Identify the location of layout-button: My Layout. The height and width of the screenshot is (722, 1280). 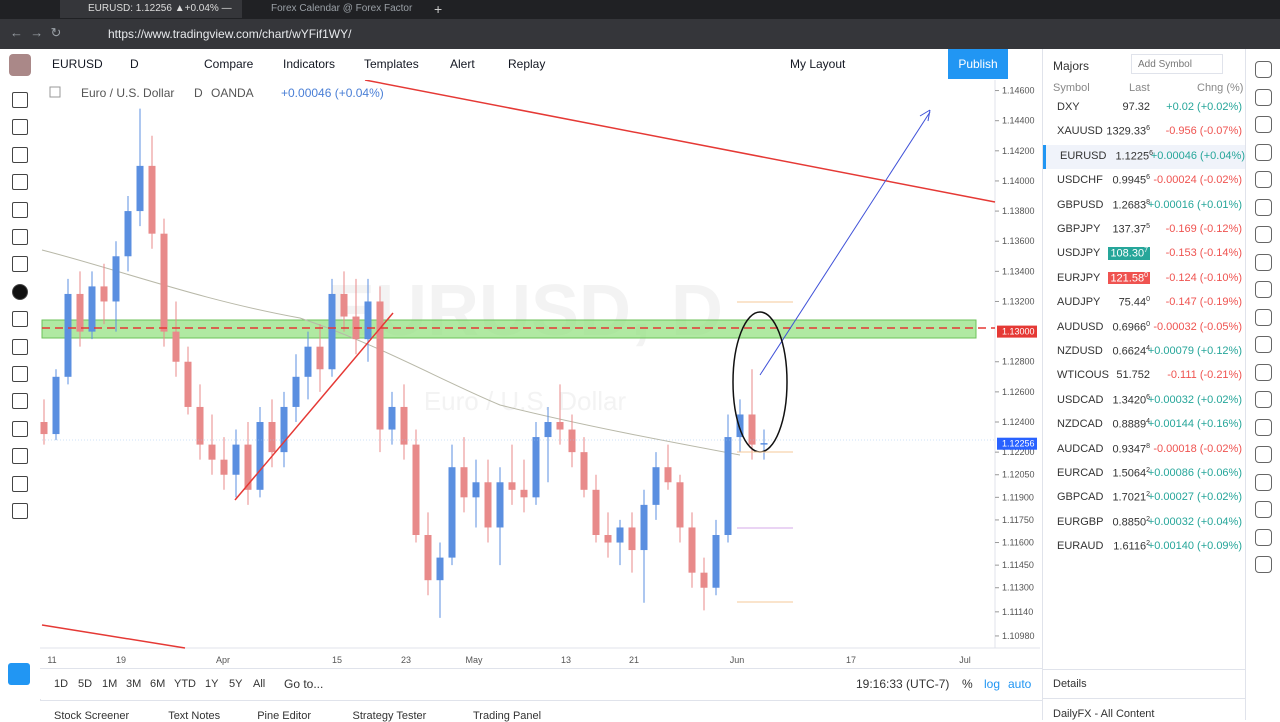
(818, 64).